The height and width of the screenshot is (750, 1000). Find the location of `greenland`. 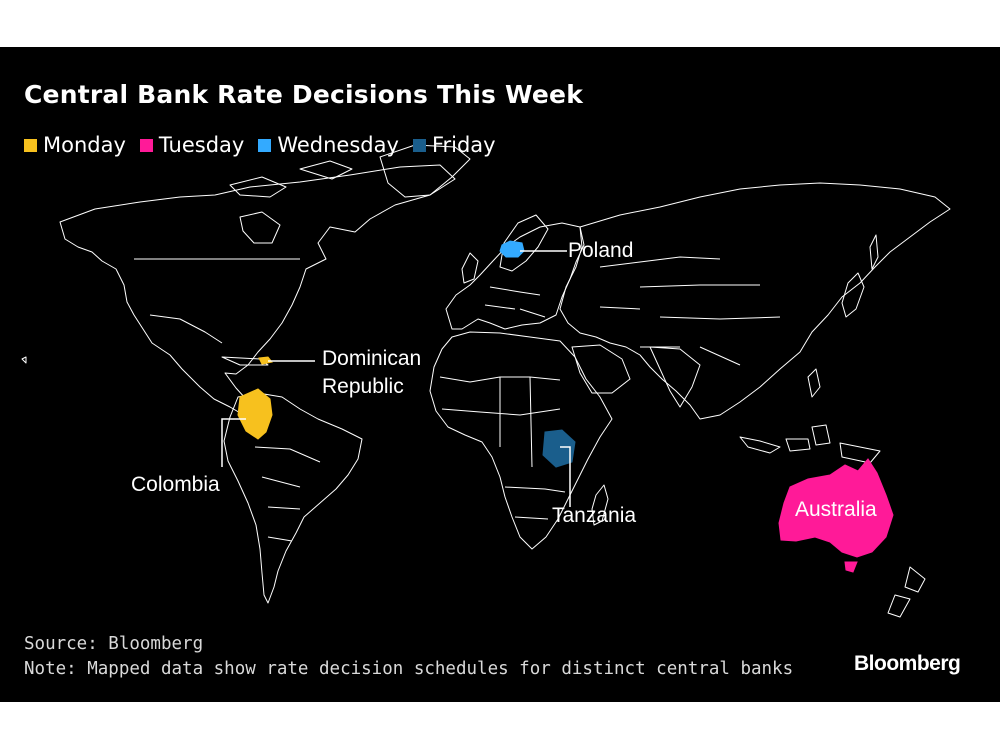

greenland is located at coordinates (425, 171).